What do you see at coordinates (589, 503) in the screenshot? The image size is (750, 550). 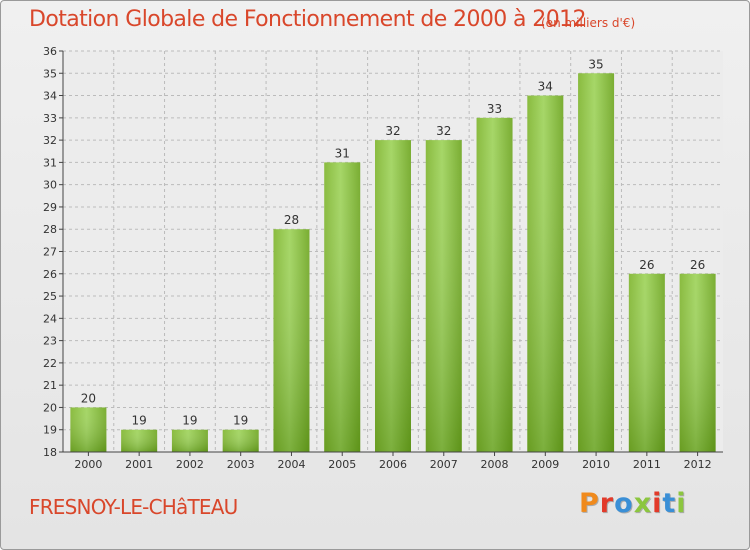 I see `logo-letter: P` at bounding box center [589, 503].